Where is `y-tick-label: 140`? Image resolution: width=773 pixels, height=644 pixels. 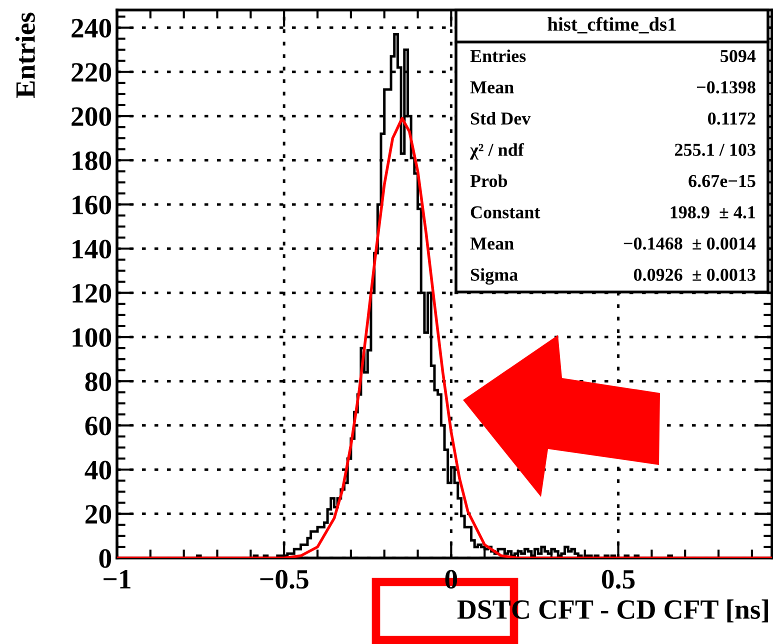 y-tick-label: 140 is located at coordinates (92, 249).